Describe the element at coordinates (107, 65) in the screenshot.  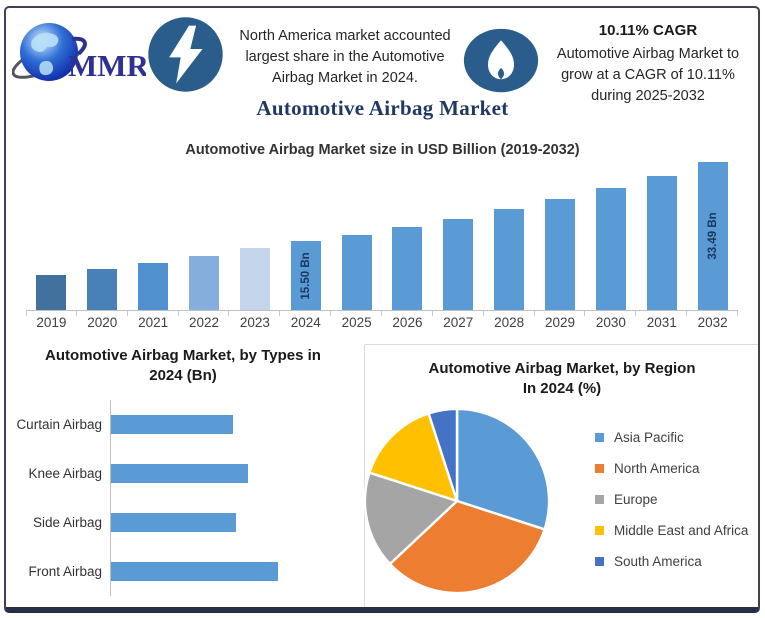
I see `logo-text: MMR` at that location.